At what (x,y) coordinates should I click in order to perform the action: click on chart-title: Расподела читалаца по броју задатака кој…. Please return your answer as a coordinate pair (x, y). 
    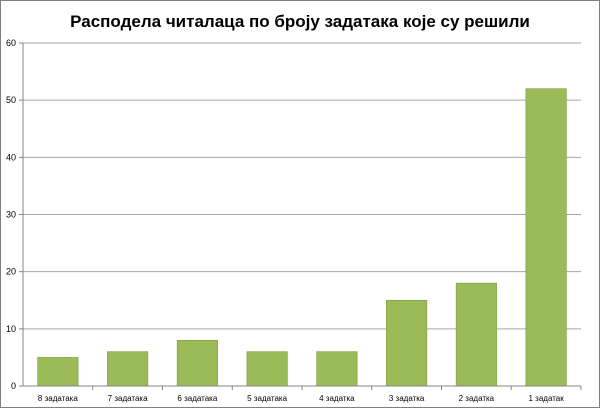
    Looking at the image, I should click on (300, 21).